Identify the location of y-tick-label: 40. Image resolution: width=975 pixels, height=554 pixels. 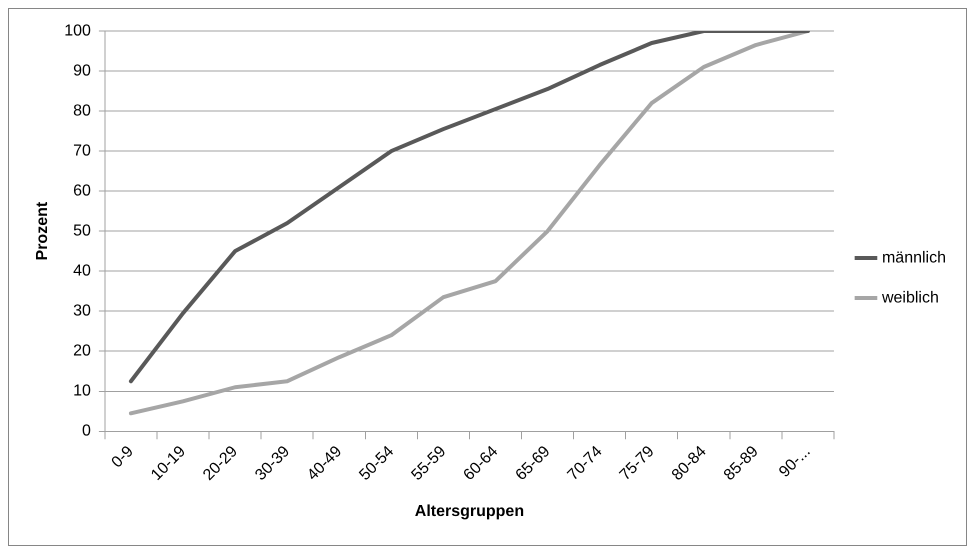
(82, 271).